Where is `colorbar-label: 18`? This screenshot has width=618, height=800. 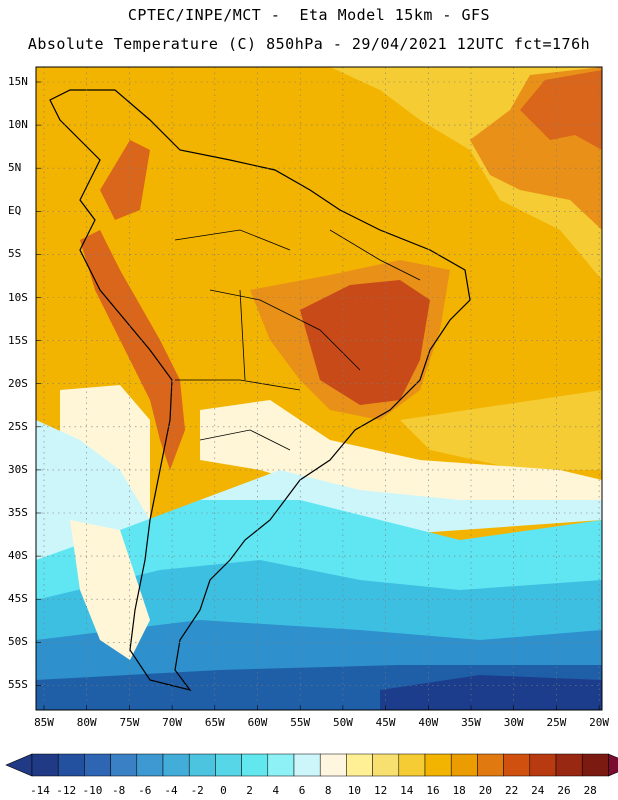 colorbar-label: 18 is located at coordinates (459, 790).